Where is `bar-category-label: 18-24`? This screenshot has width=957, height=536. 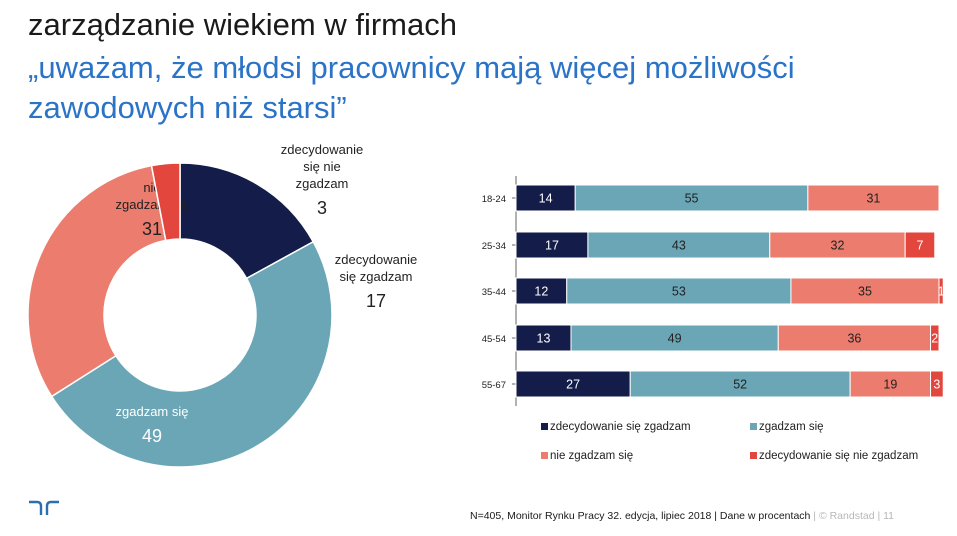 bar-category-label: 18-24 is located at coordinates (494, 199).